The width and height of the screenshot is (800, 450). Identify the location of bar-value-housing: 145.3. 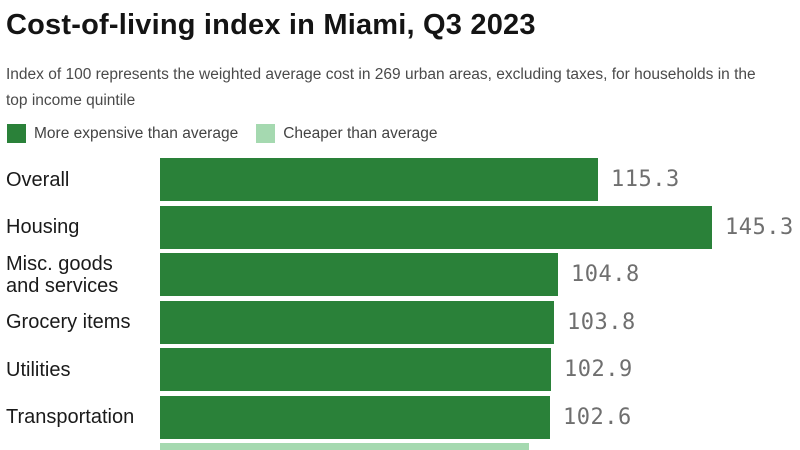
(759, 227).